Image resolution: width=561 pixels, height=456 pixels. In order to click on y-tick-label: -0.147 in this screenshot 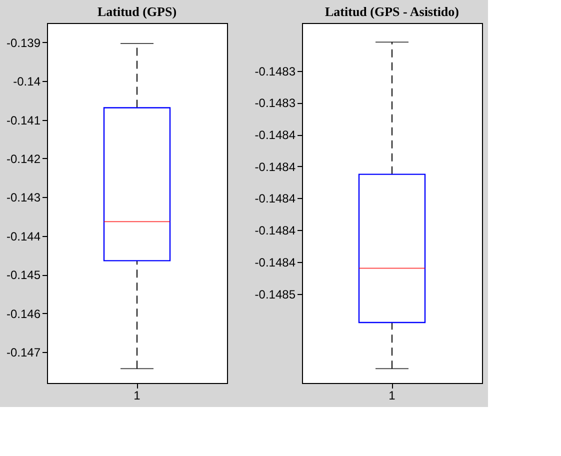, I will do `click(23, 353)`.